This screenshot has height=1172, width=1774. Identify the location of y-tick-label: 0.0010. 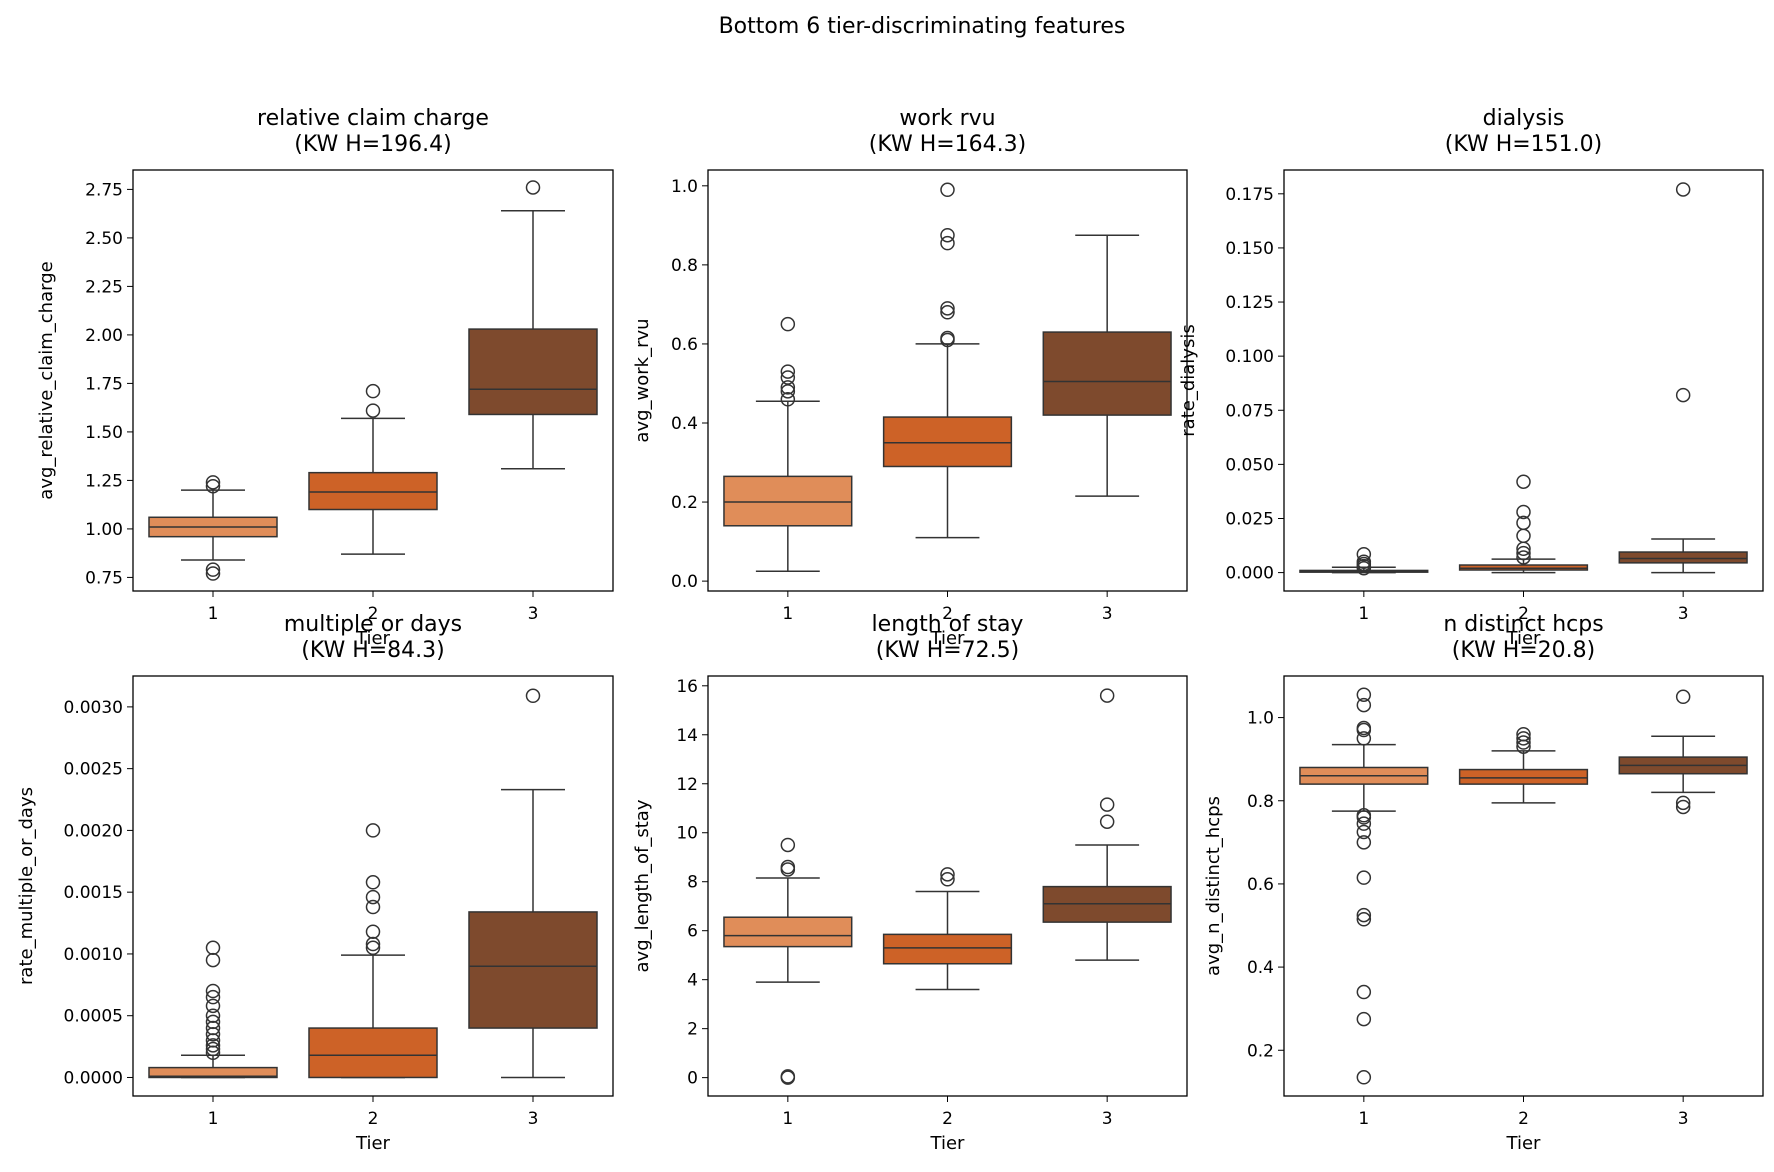
(93, 955).